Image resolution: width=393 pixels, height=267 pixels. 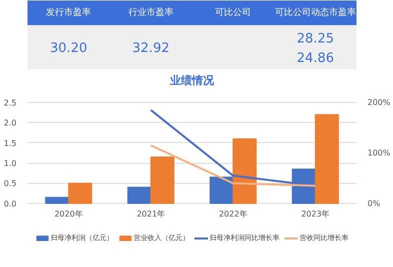 I want to click on y2-tick-label: 200%, so click(x=379, y=102).